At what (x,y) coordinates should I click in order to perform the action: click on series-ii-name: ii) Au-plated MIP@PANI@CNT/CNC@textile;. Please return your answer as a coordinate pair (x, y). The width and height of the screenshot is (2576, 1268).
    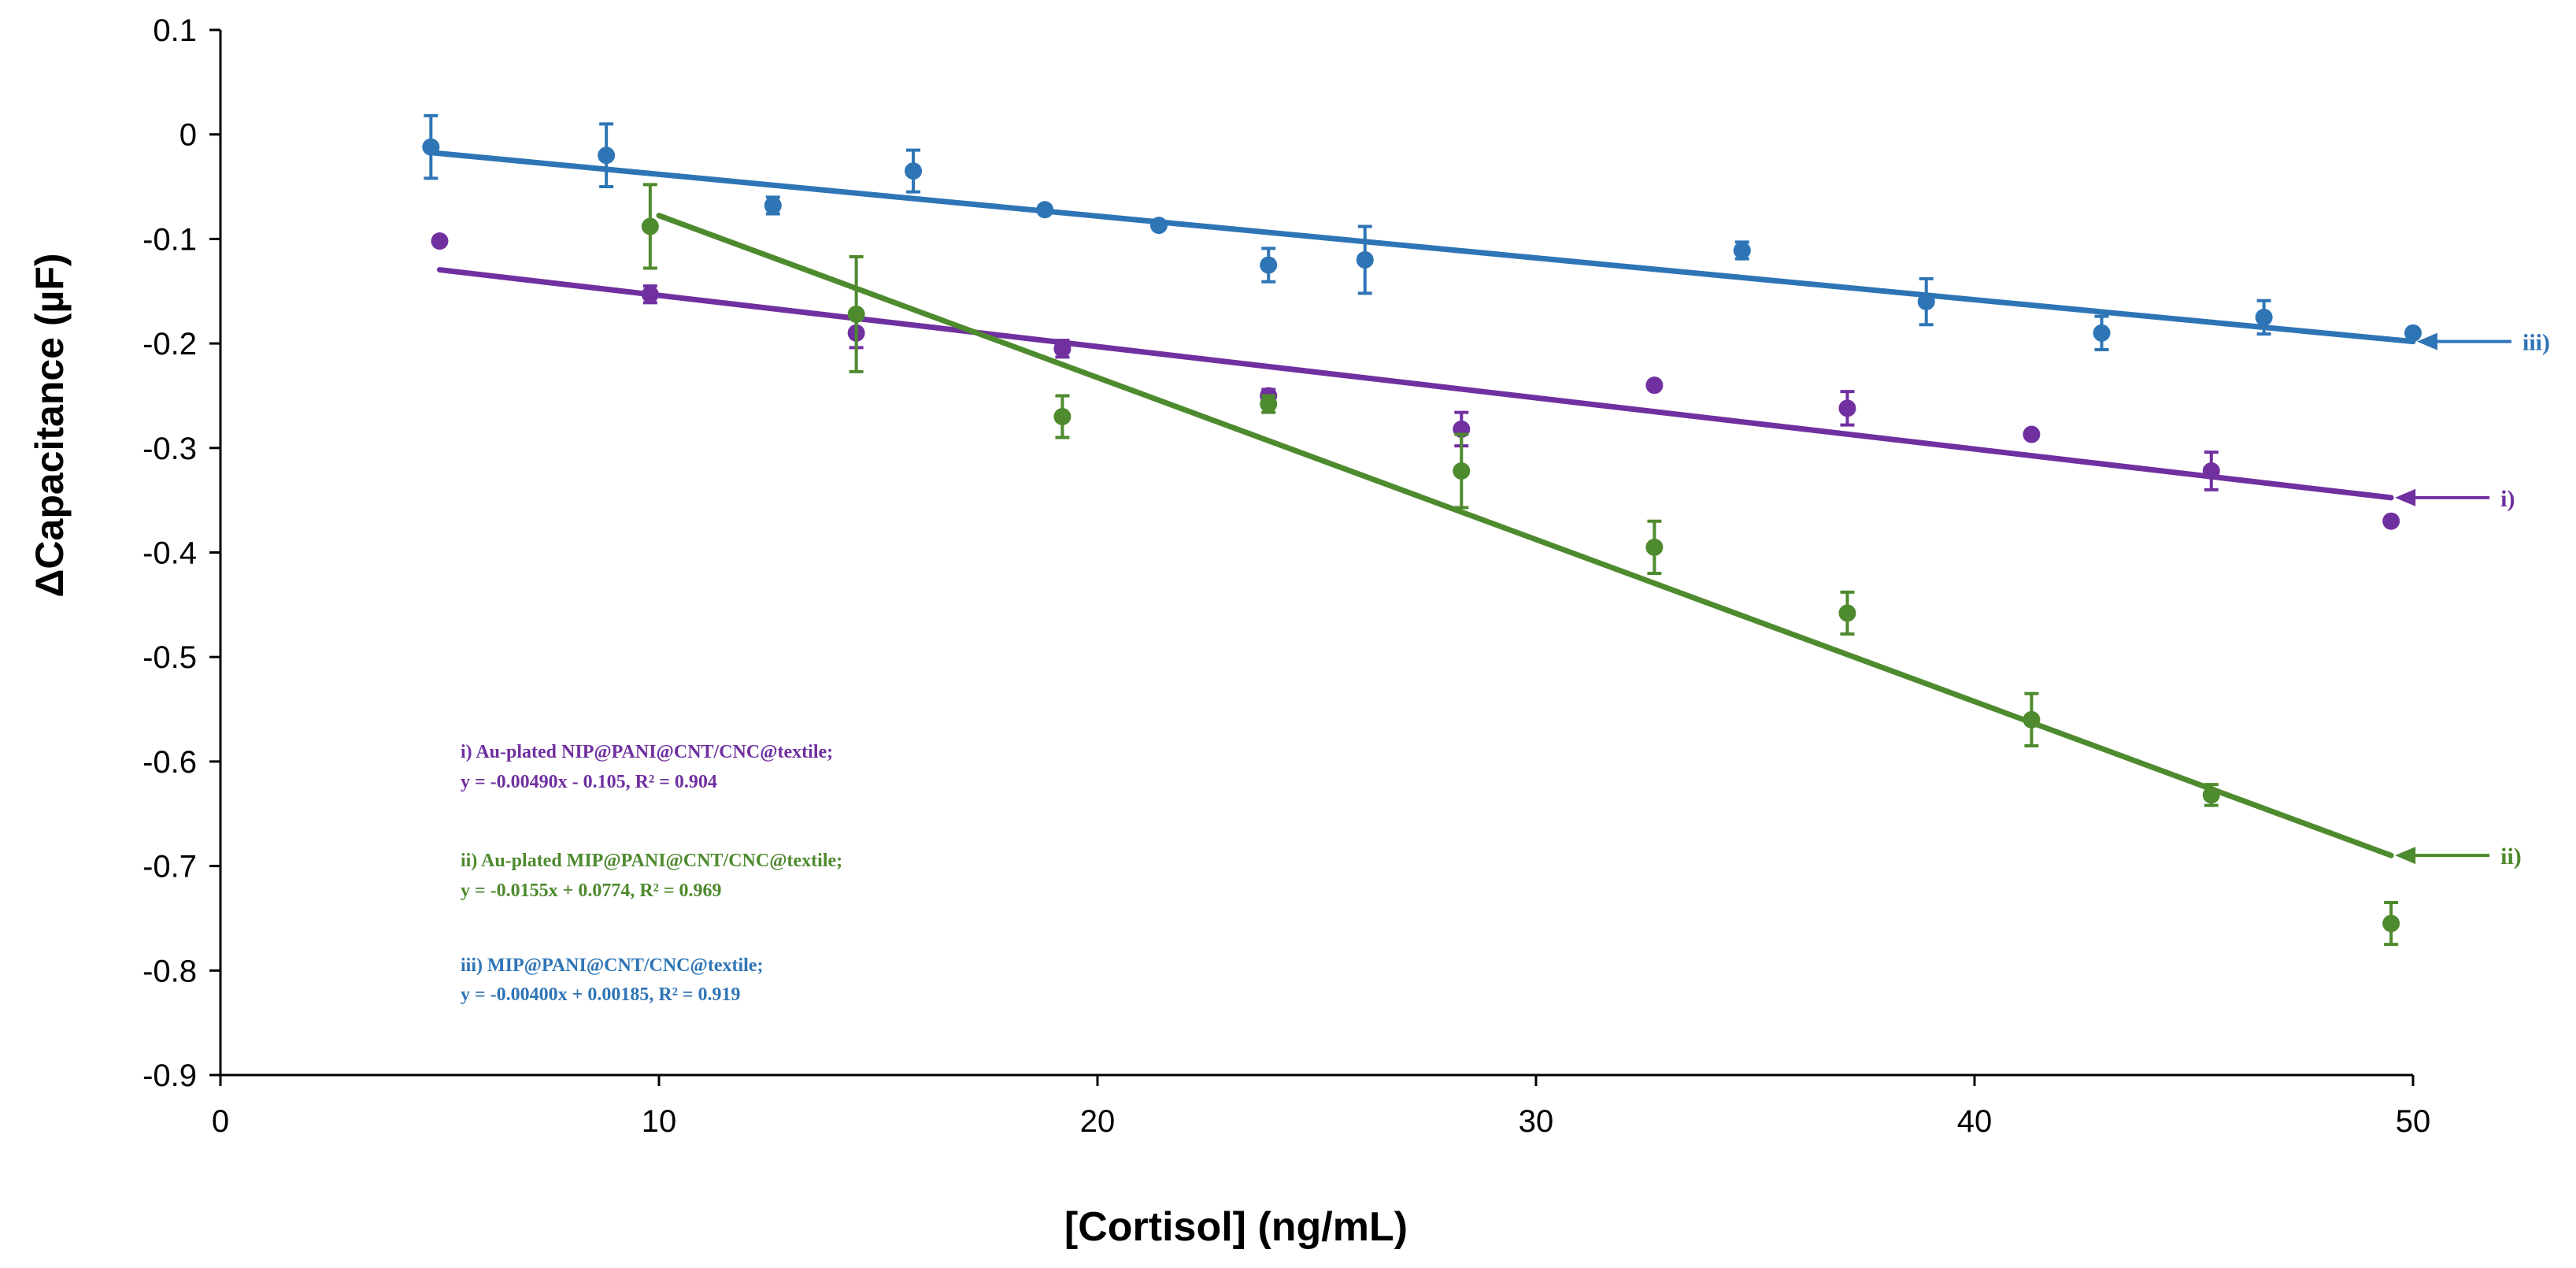
    Looking at the image, I should click on (651, 861).